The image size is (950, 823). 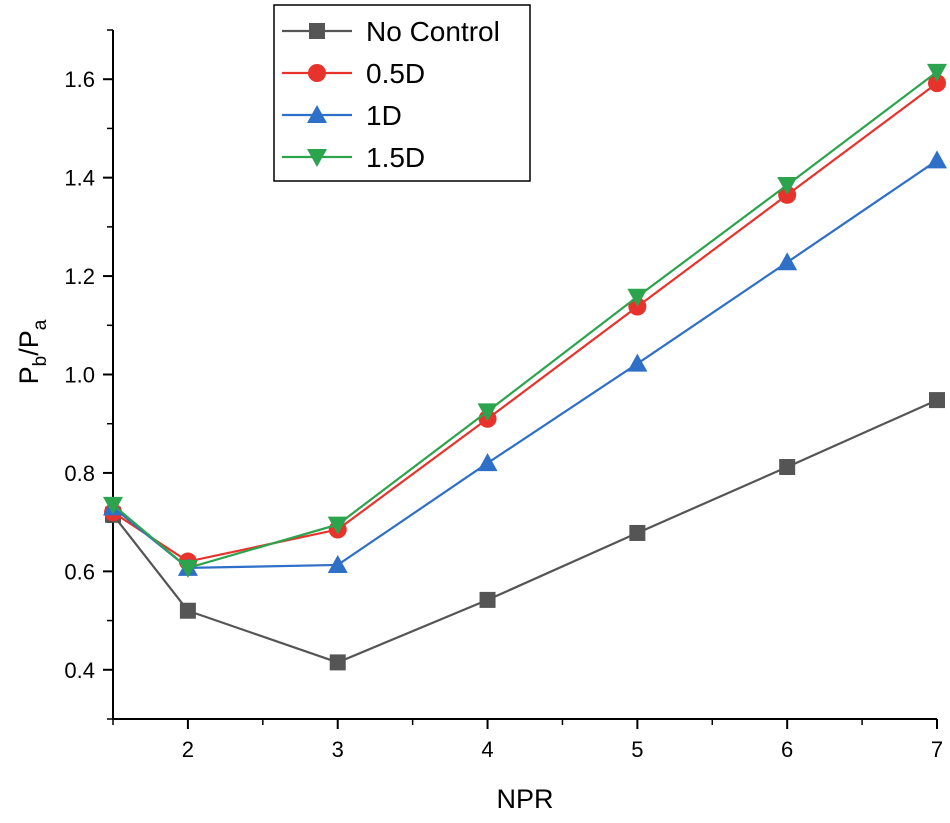 I want to click on legend-item-no-control: No Control, so click(x=391, y=31).